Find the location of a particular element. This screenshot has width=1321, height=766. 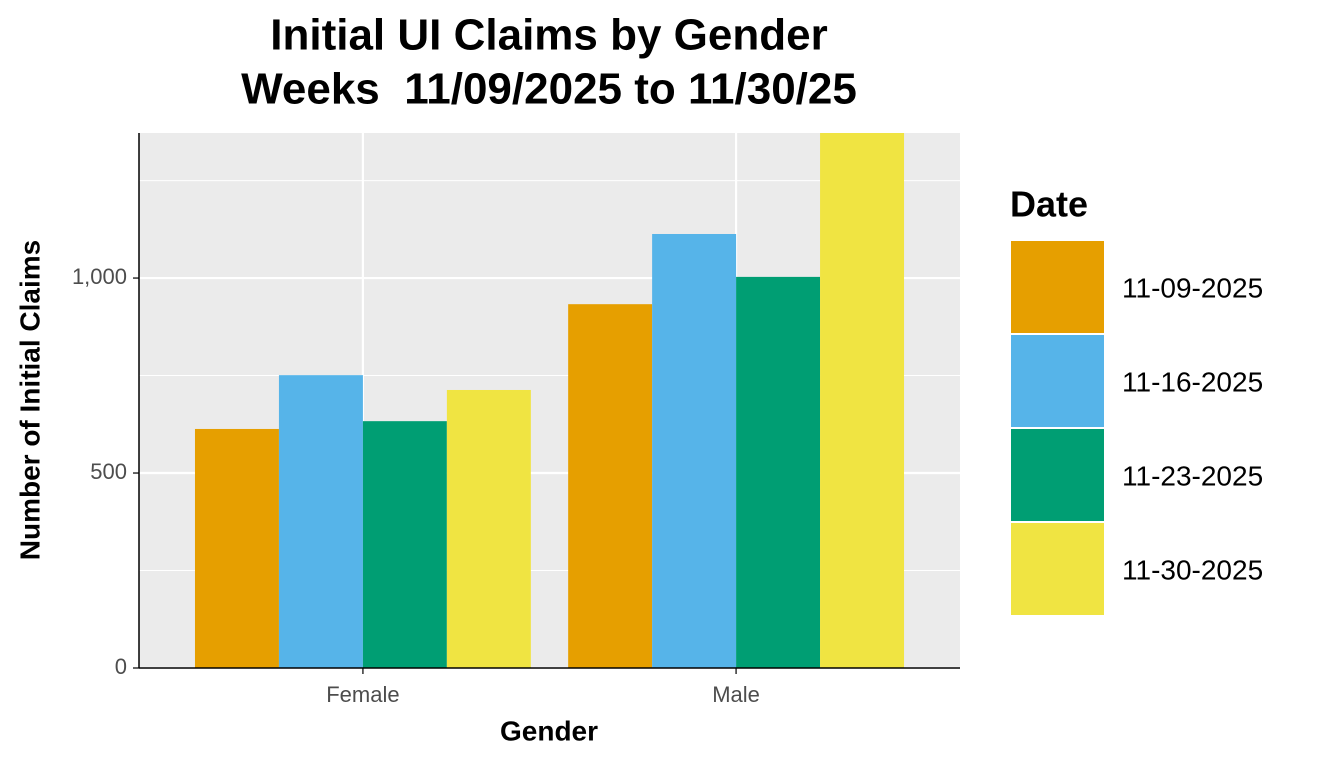

y-axis-label: Number of Initial Claims is located at coordinates (29, 400).